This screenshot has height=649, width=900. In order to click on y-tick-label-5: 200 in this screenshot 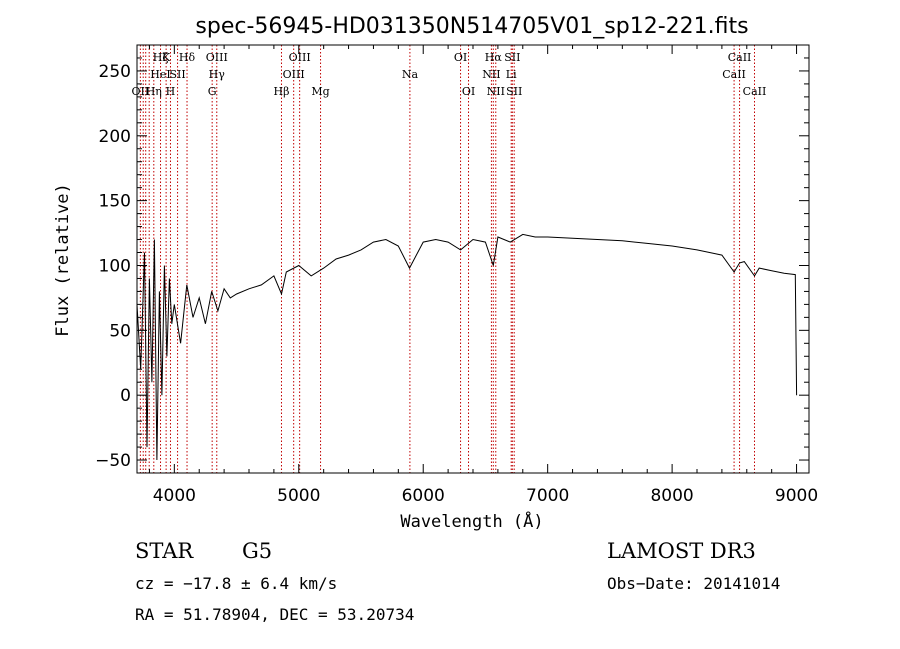, I will do `click(115, 137)`.